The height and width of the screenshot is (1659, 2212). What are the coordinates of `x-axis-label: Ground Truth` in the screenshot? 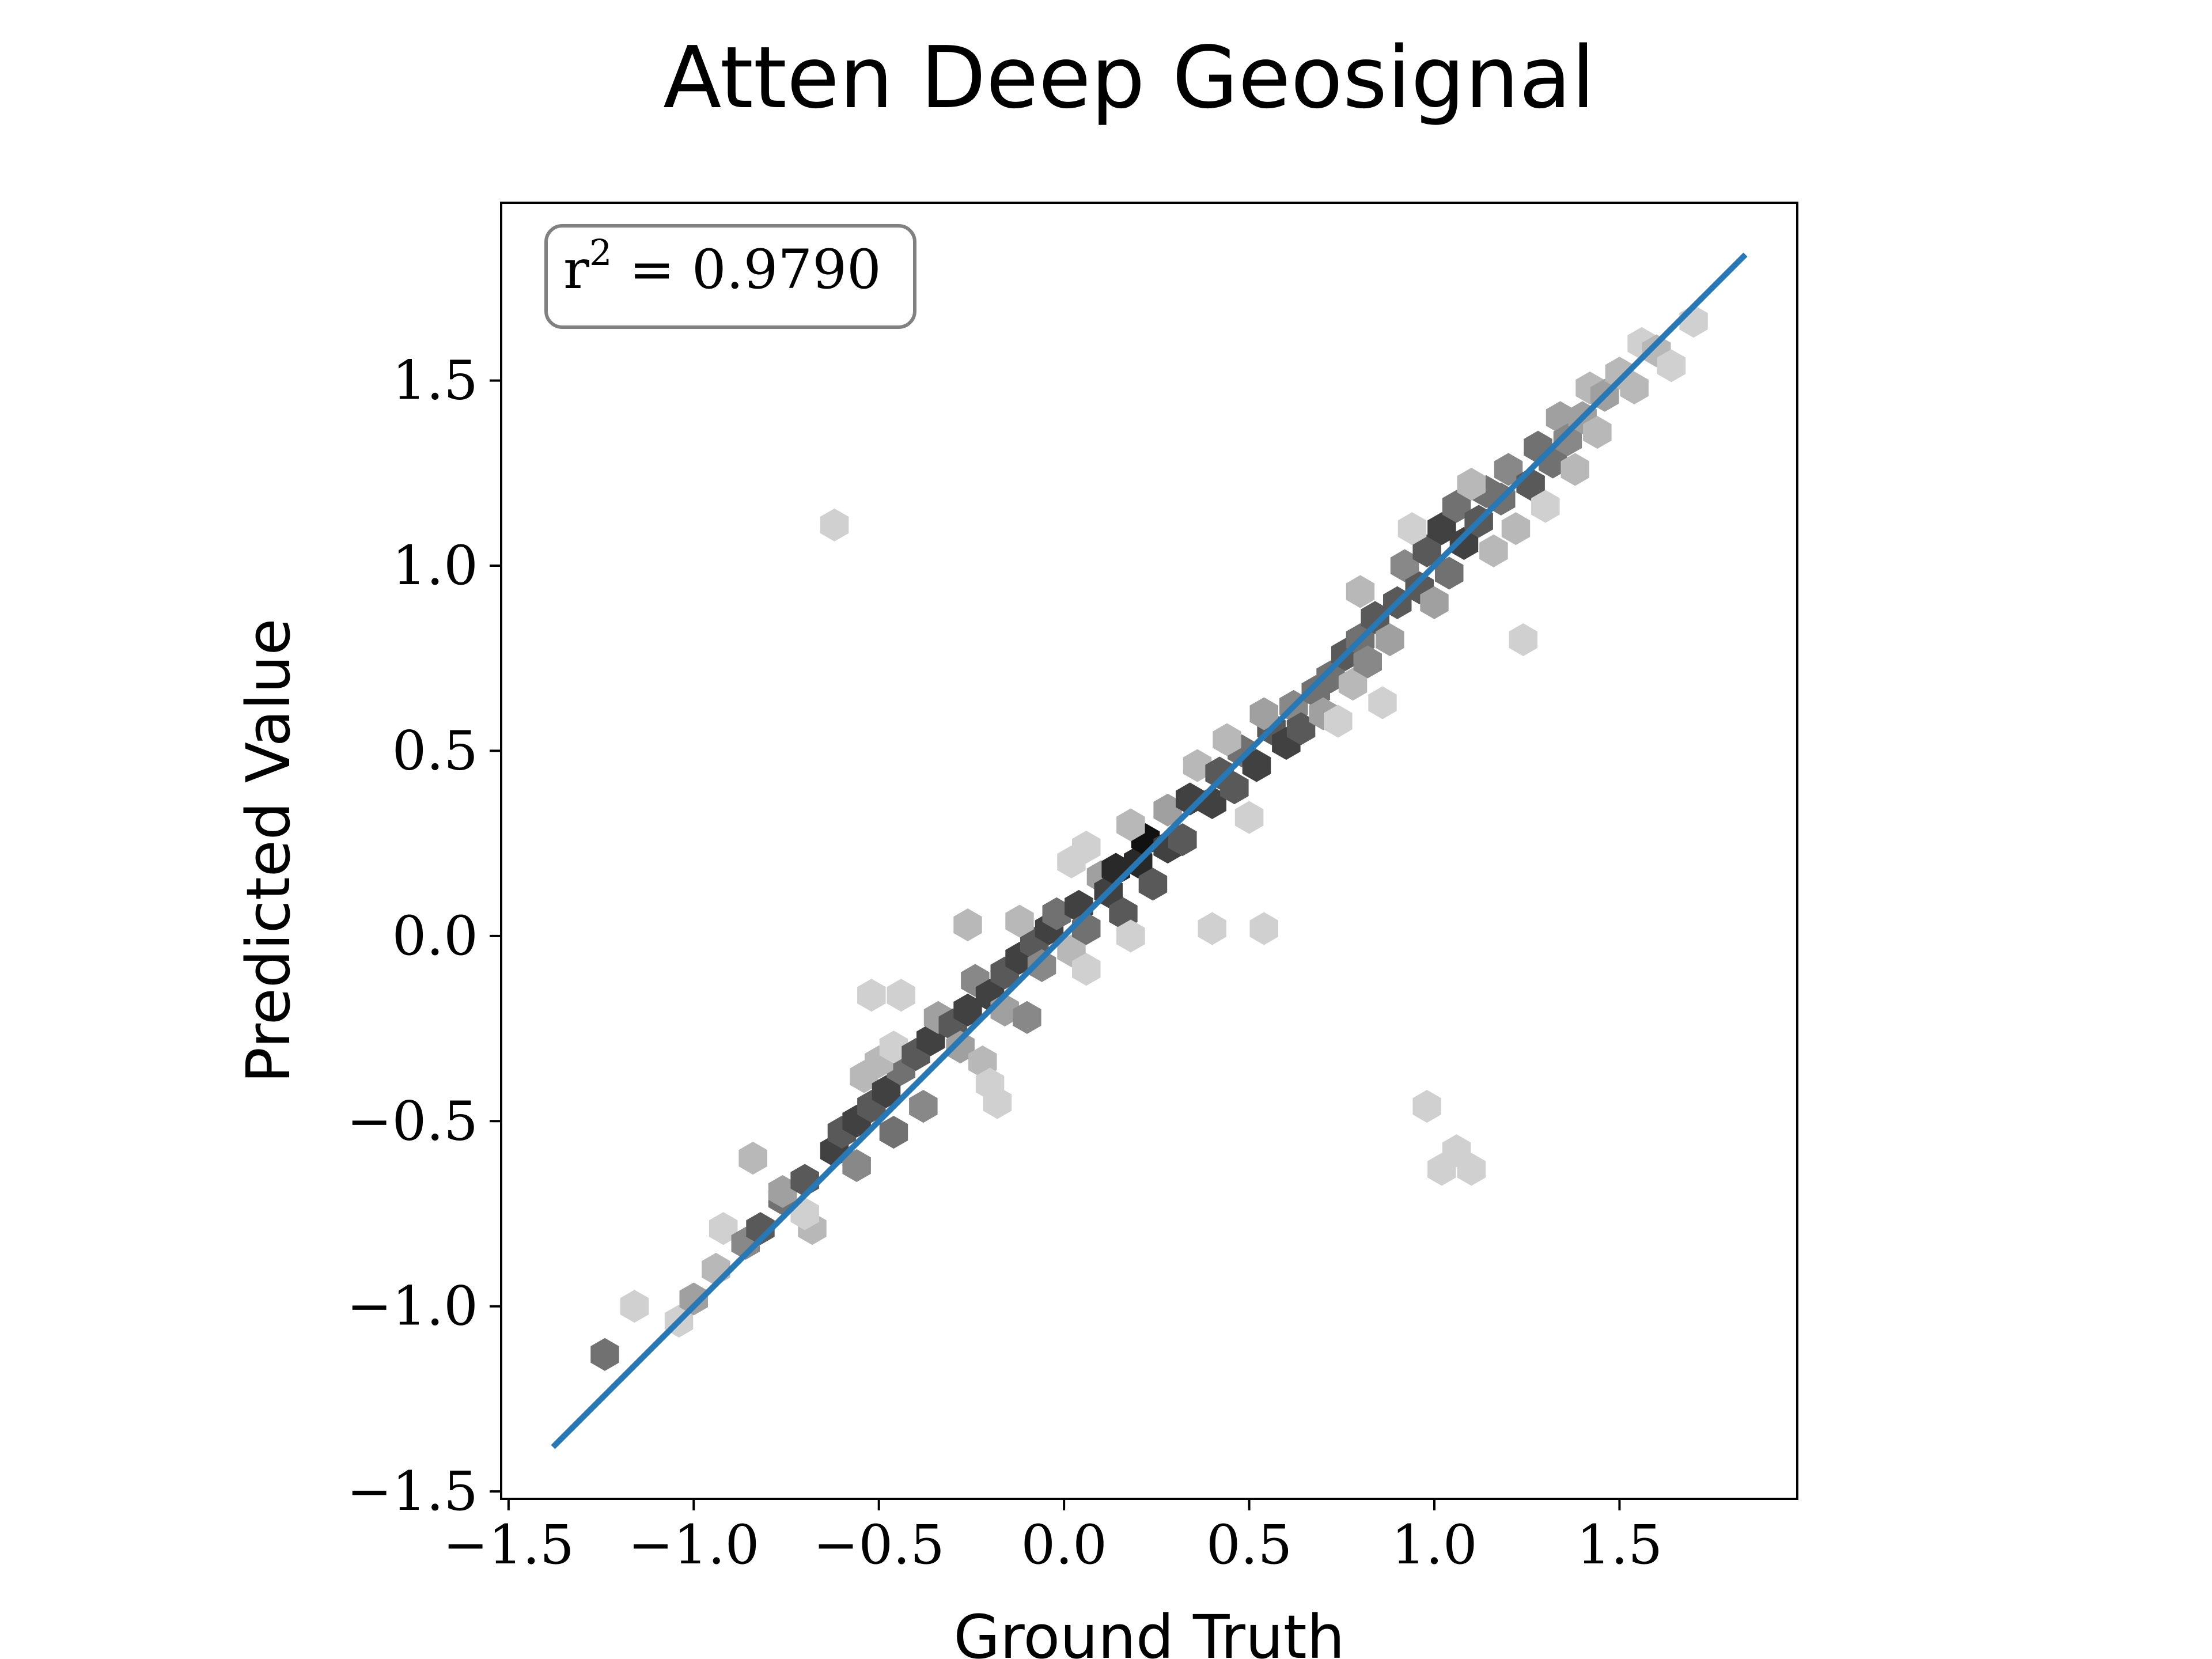 It's located at (1148, 1630).